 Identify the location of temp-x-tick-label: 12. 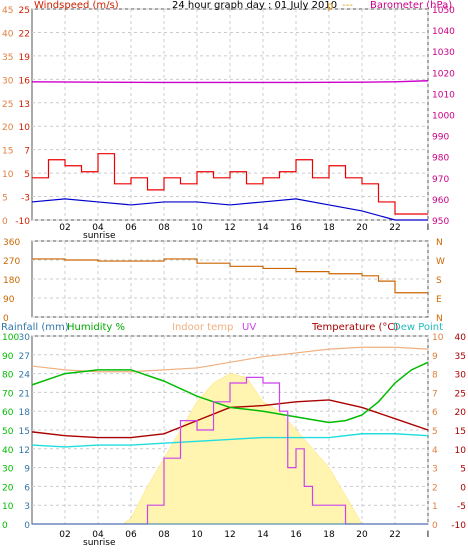
(229, 535).